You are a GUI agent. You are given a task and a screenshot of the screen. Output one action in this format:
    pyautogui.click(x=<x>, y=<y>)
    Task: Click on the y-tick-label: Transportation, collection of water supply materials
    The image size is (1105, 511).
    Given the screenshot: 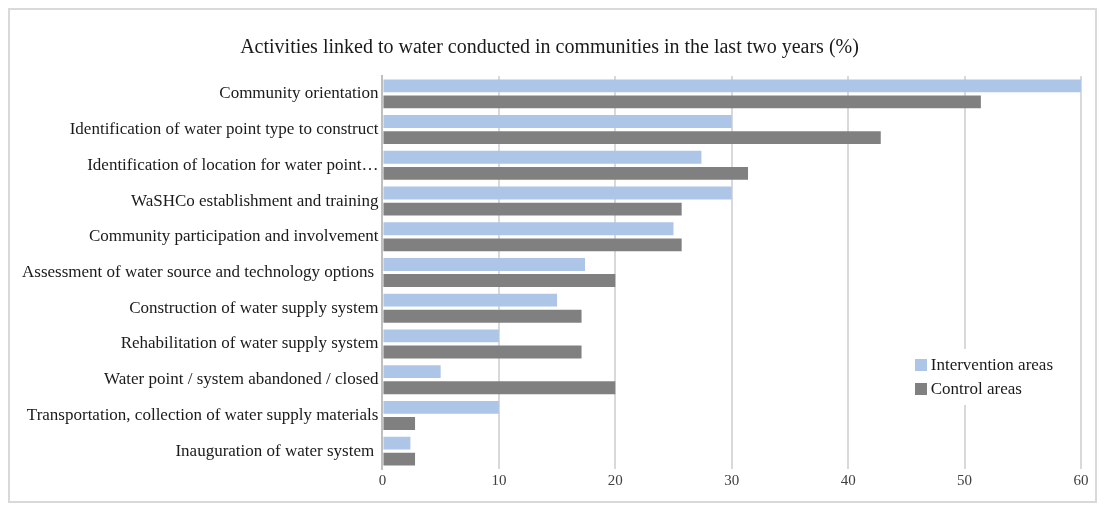 What is the action you would take?
    pyautogui.click(x=202, y=414)
    